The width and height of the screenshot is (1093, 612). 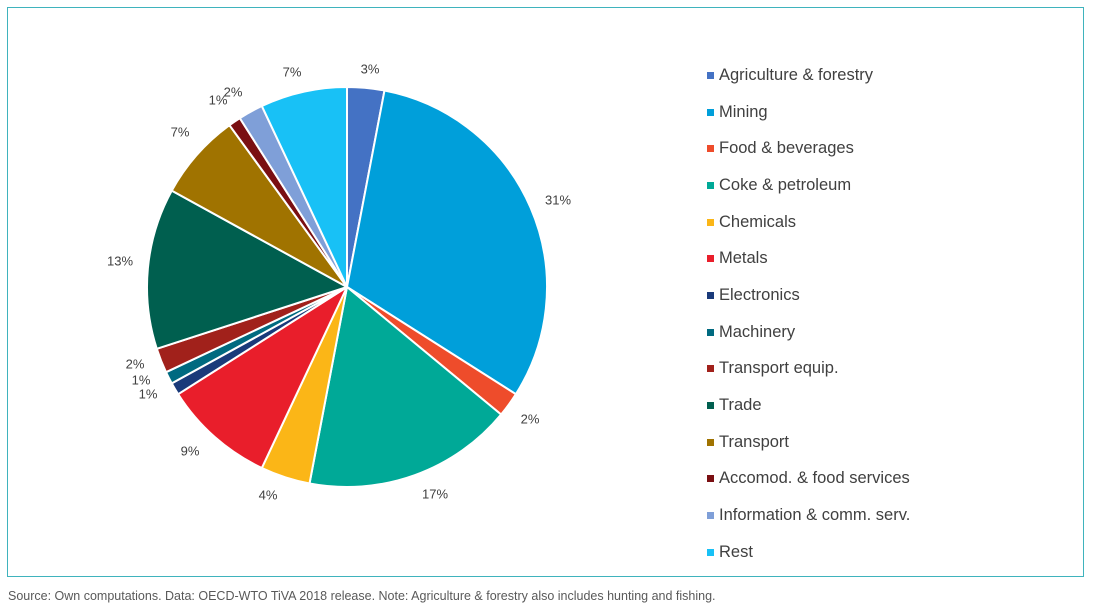 What do you see at coordinates (808, 222) in the screenshot?
I see `legend-item-chemicals: Chemicals` at bounding box center [808, 222].